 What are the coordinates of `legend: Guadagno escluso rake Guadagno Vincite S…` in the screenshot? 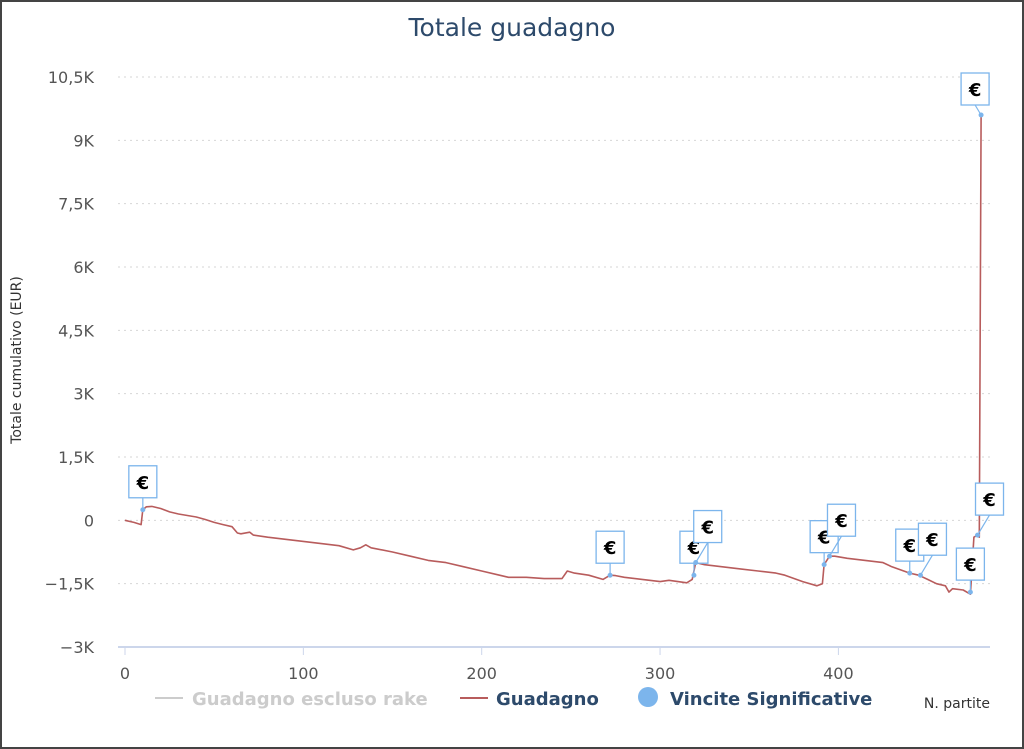 It's located at (513, 698).